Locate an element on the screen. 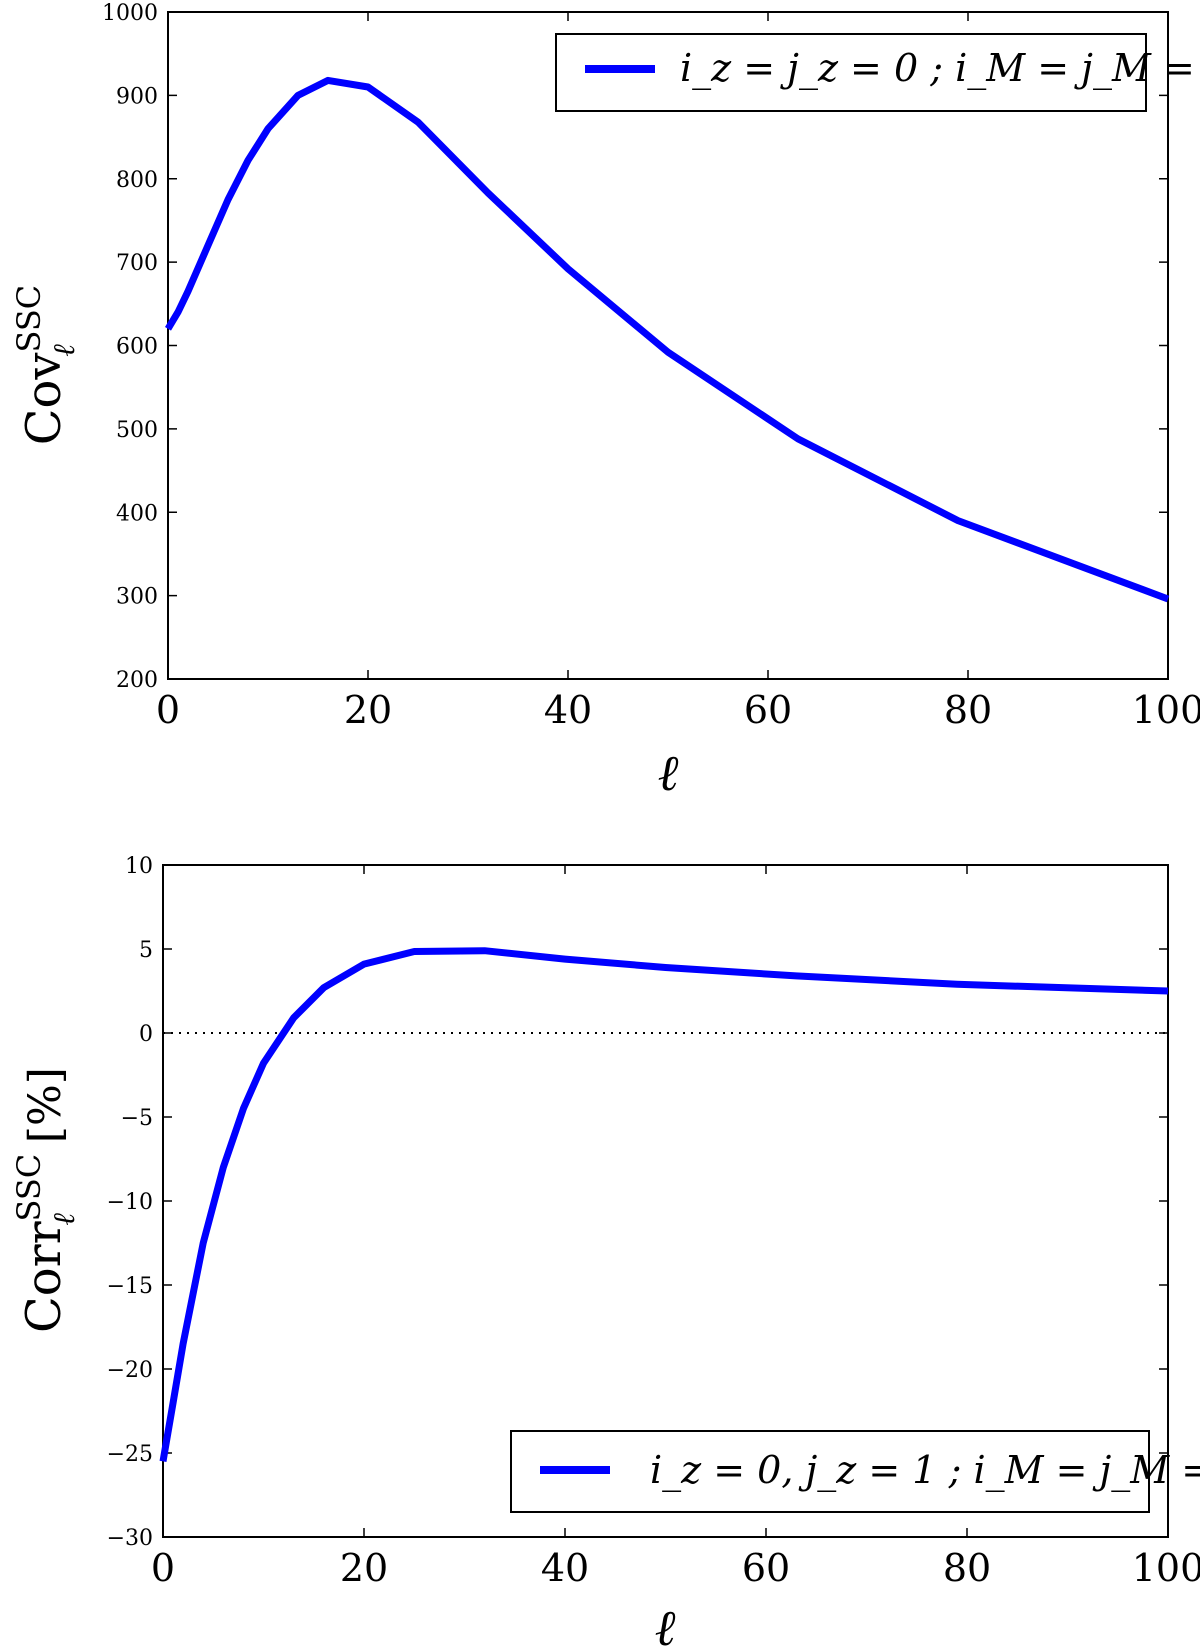 The image size is (1200, 1651). y-tick-label: −10 is located at coordinates (130, 1202).